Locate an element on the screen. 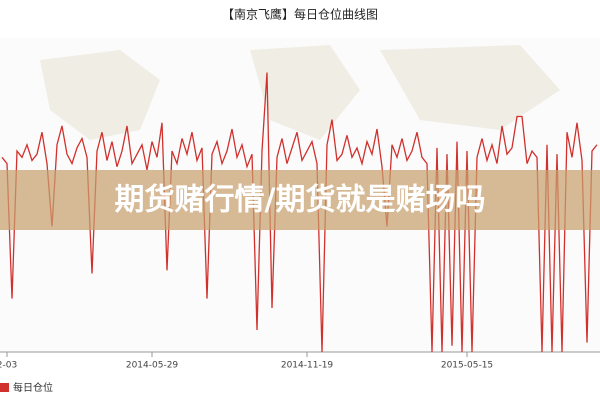 The width and height of the screenshot is (600, 400). chart-title: 【南京飞鹰】每日仓位曲线图 is located at coordinates (300, 14).